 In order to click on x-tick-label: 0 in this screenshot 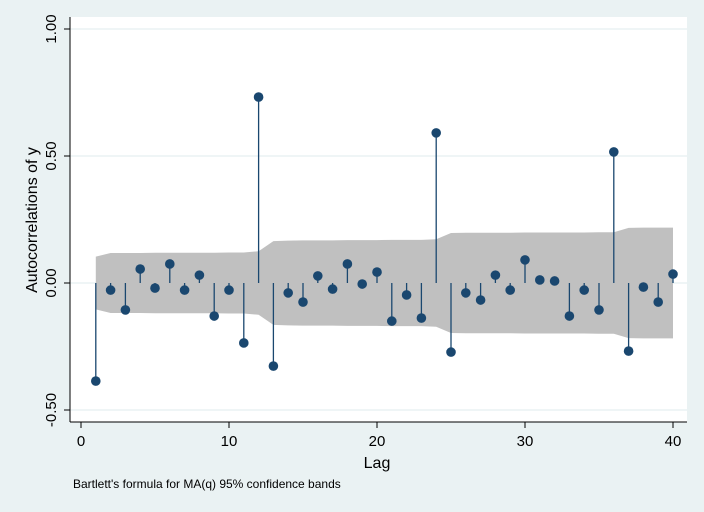, I will do `click(81, 441)`.